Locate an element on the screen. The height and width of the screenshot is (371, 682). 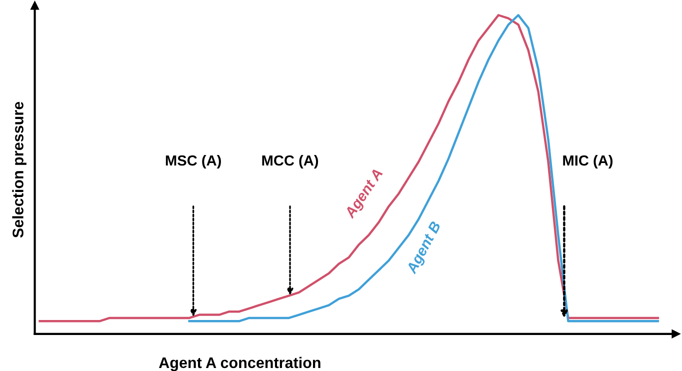
annotation: MIC (A) is located at coordinates (588, 161).